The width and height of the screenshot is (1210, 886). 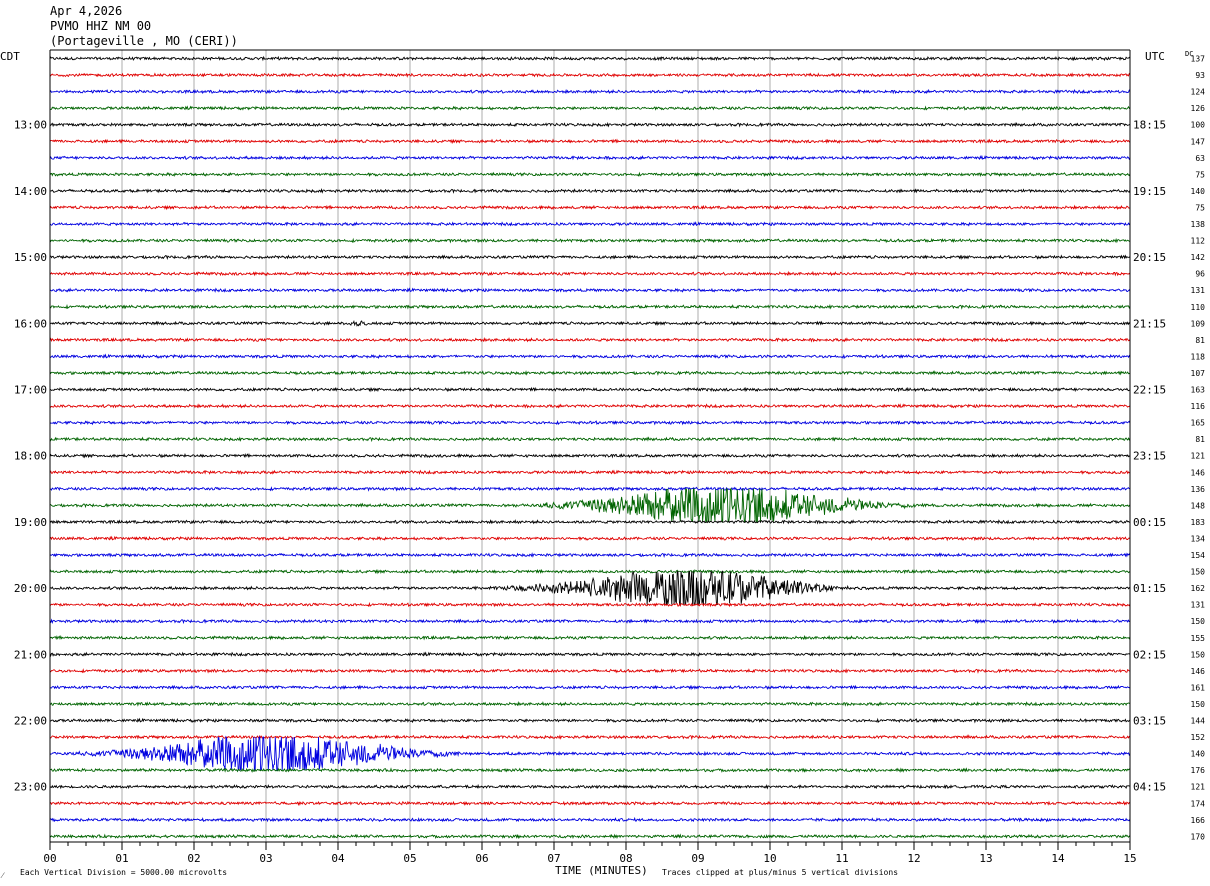 What do you see at coordinates (1149, 125) in the screenshot?
I see `right-hour-label: 18:15` at bounding box center [1149, 125].